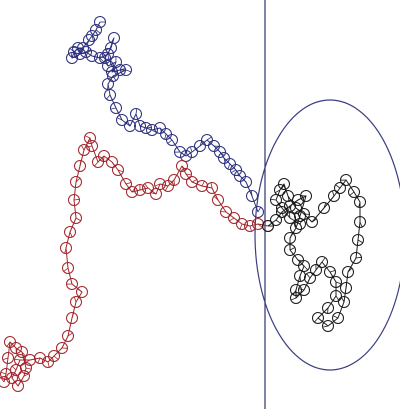  Describe the element at coordinates (314, 253) in the screenshot. I see `black-path` at that location.